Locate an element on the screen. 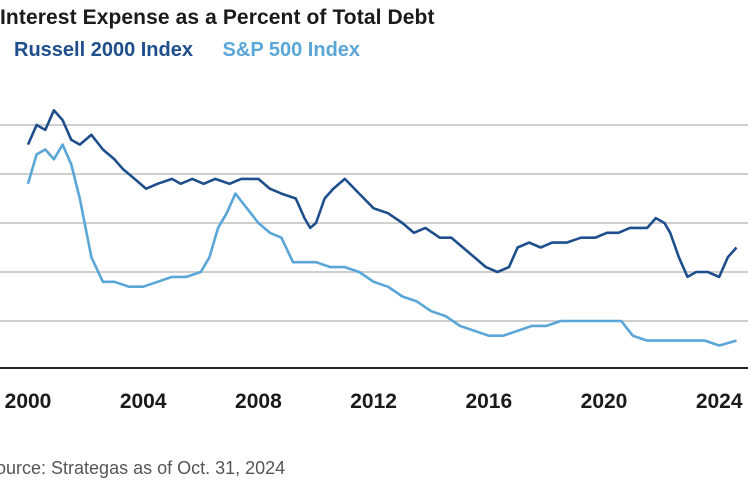  x-axis-ticks: 2000 2004 2008 2012 2016 2020 2024 is located at coordinates (374, 401).